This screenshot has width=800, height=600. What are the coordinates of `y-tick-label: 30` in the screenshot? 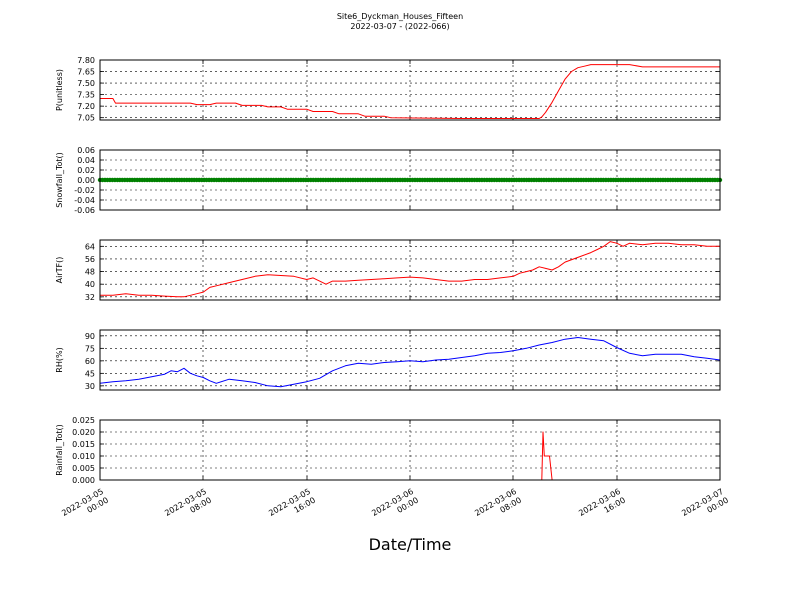 It's located at (90, 386).